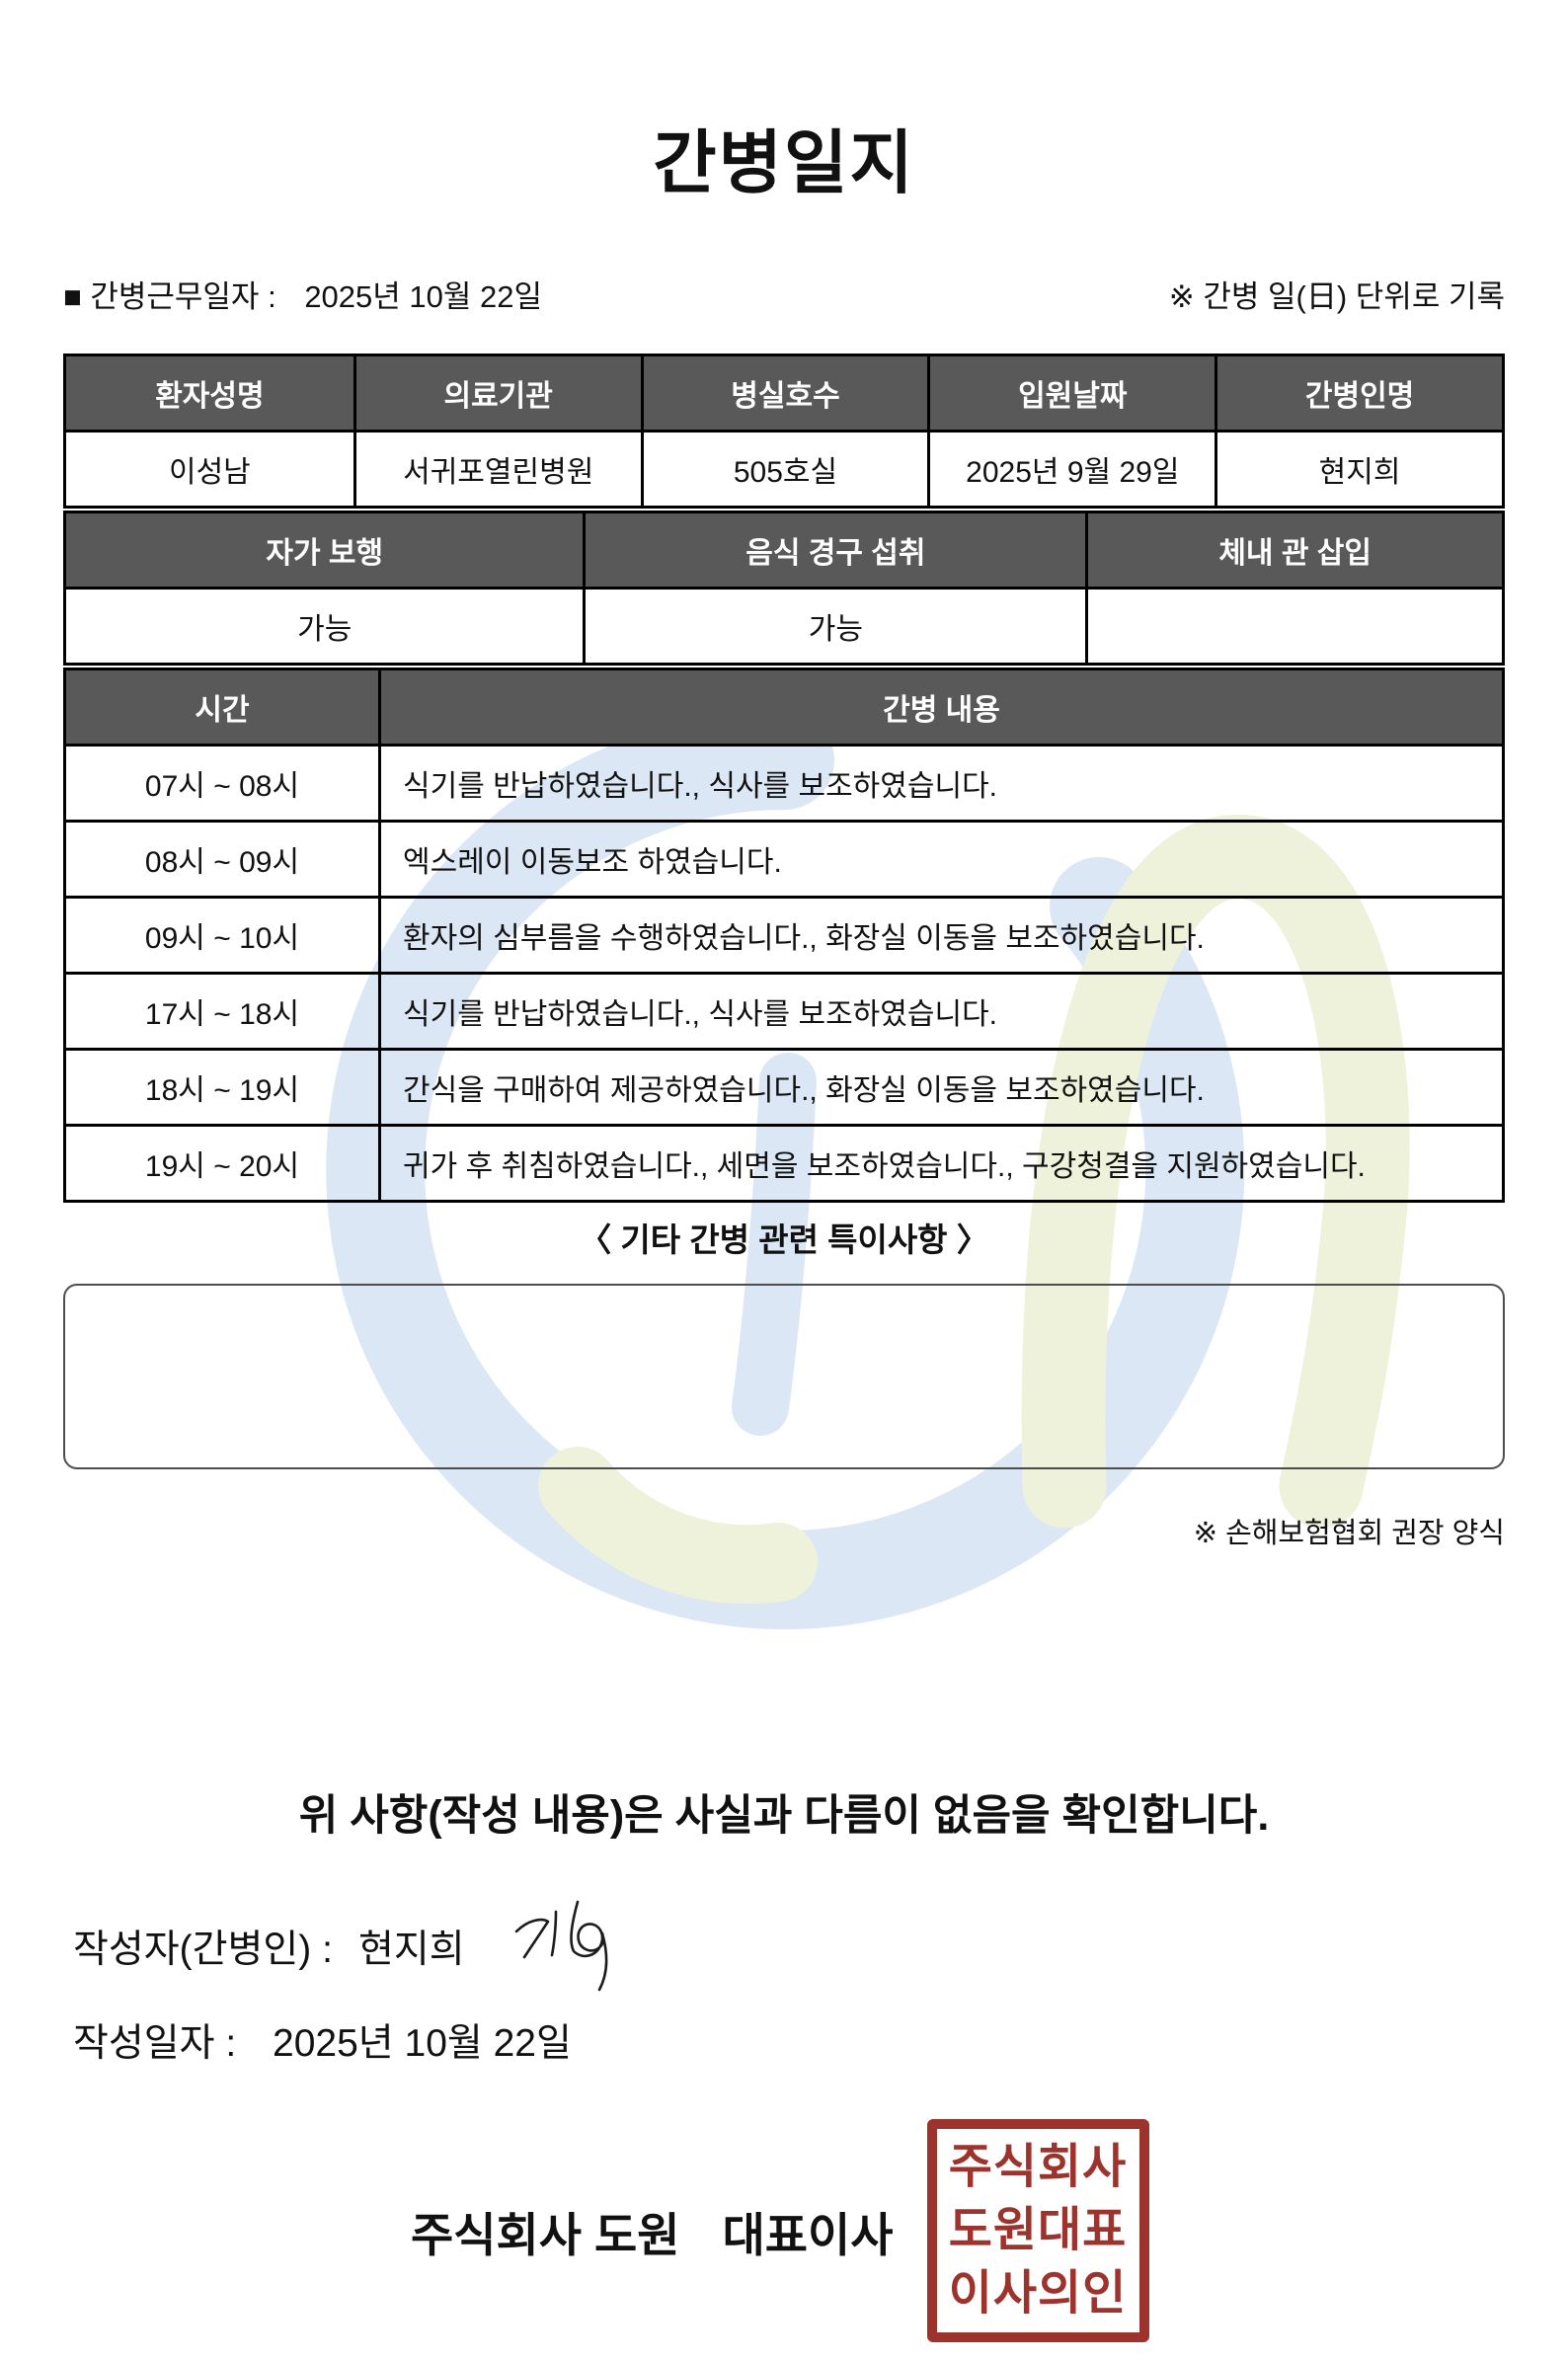 The width and height of the screenshot is (1568, 2362). What do you see at coordinates (784, 2044) in the screenshot?
I see `written-date-line: 작성일자 : 2025년 10월 22일` at bounding box center [784, 2044].